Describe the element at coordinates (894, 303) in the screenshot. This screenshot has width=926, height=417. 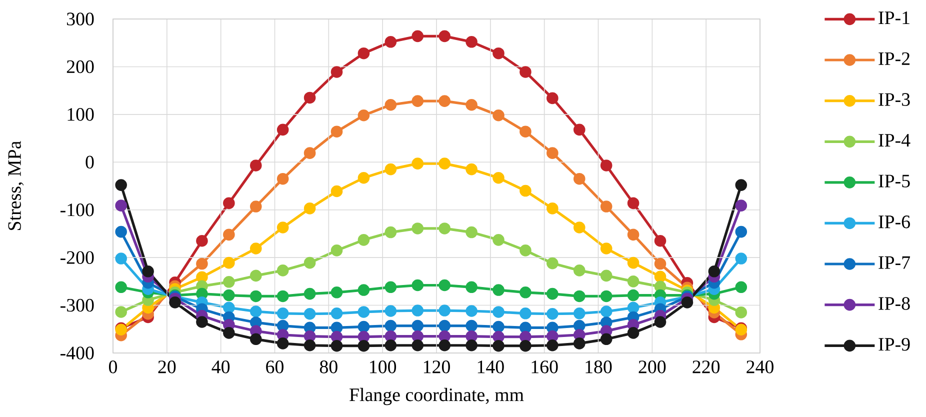
I see `legend-label: IP-8` at that location.